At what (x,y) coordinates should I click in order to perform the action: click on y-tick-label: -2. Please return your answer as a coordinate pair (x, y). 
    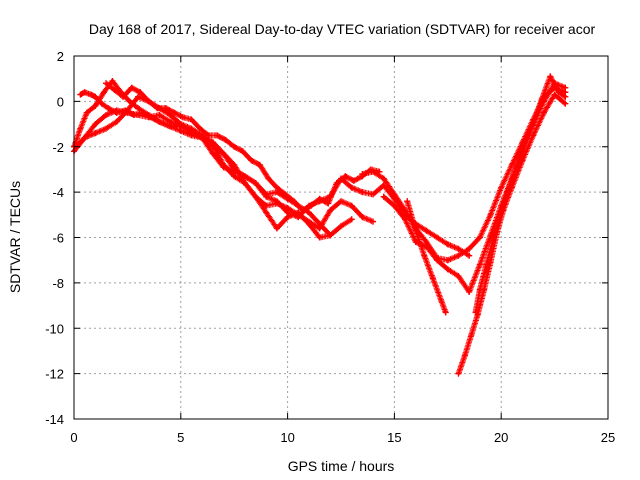
    Looking at the image, I should click on (58, 147).